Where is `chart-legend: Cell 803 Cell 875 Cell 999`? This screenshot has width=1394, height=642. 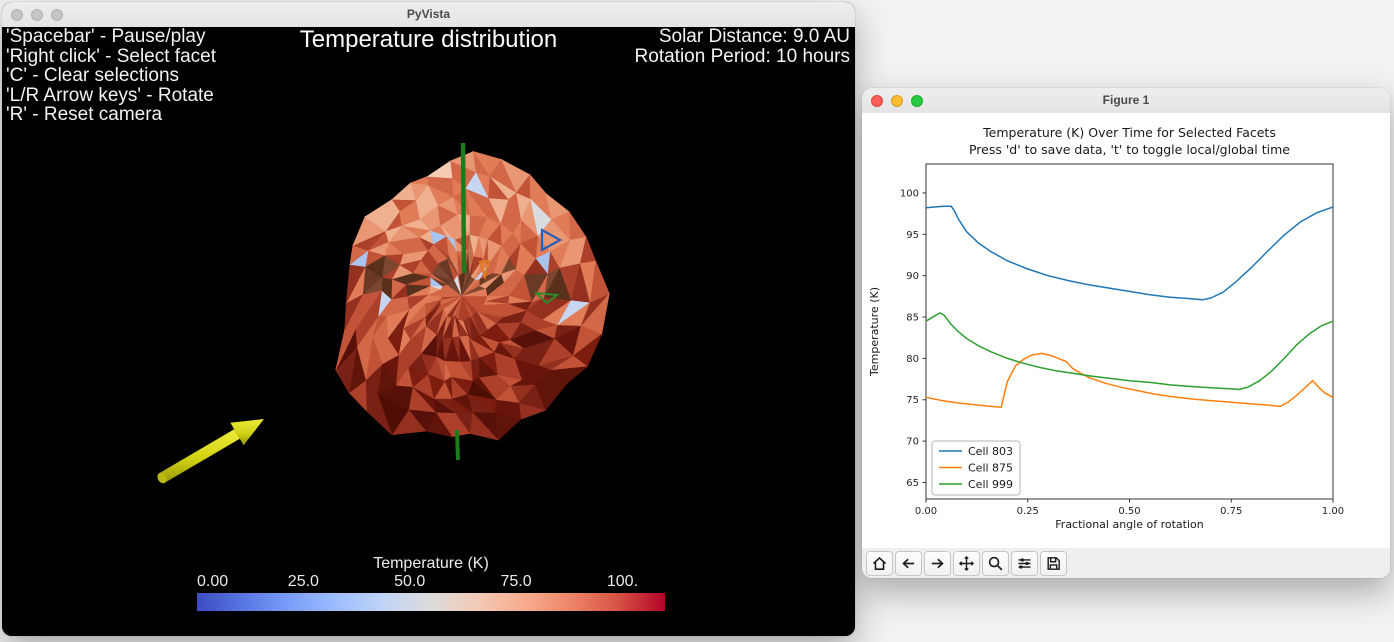
chart-legend: Cell 803 Cell 875 Cell 999 is located at coordinates (976, 468).